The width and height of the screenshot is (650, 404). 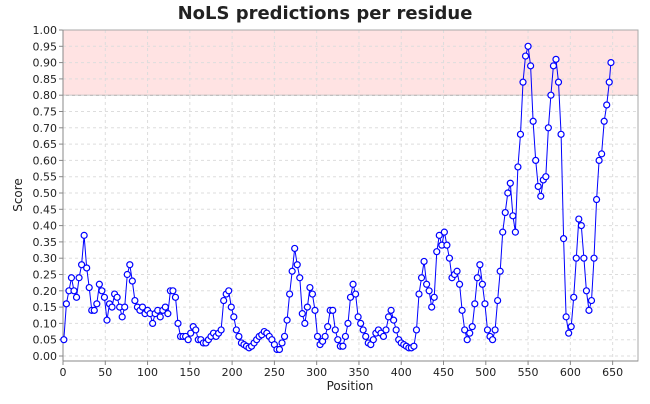 What do you see at coordinates (45, 291) in the screenshot?
I see `y-tick-label: 0.20` at bounding box center [45, 291].